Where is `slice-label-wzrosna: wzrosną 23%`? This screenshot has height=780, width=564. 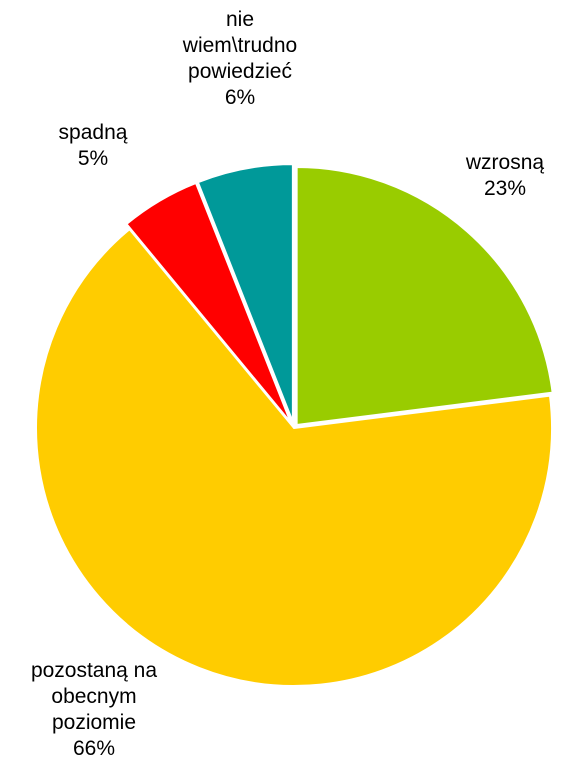
slice-label-wzrosna: wzrosną 23% is located at coordinates (505, 175).